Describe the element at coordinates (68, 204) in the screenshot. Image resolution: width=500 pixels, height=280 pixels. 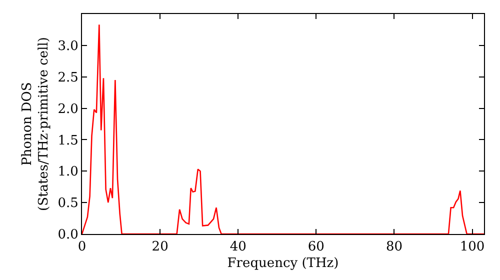
I see `y-tick-label: 0.5` at that location.